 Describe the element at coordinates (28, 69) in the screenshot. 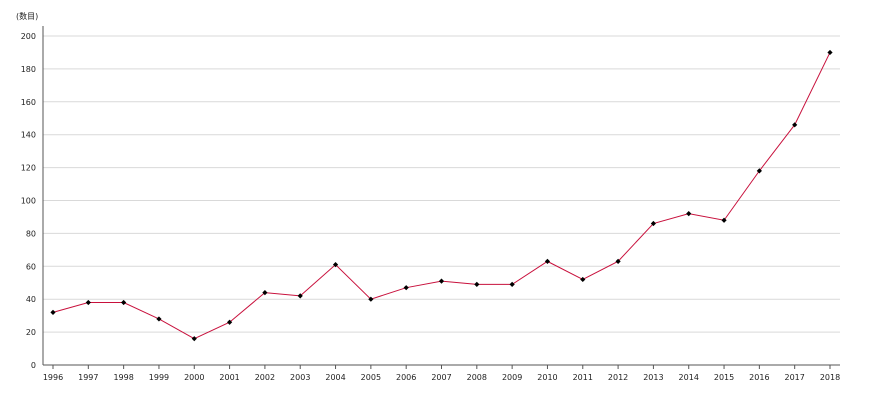

I see `y-tick-label-180: 180` at that location.